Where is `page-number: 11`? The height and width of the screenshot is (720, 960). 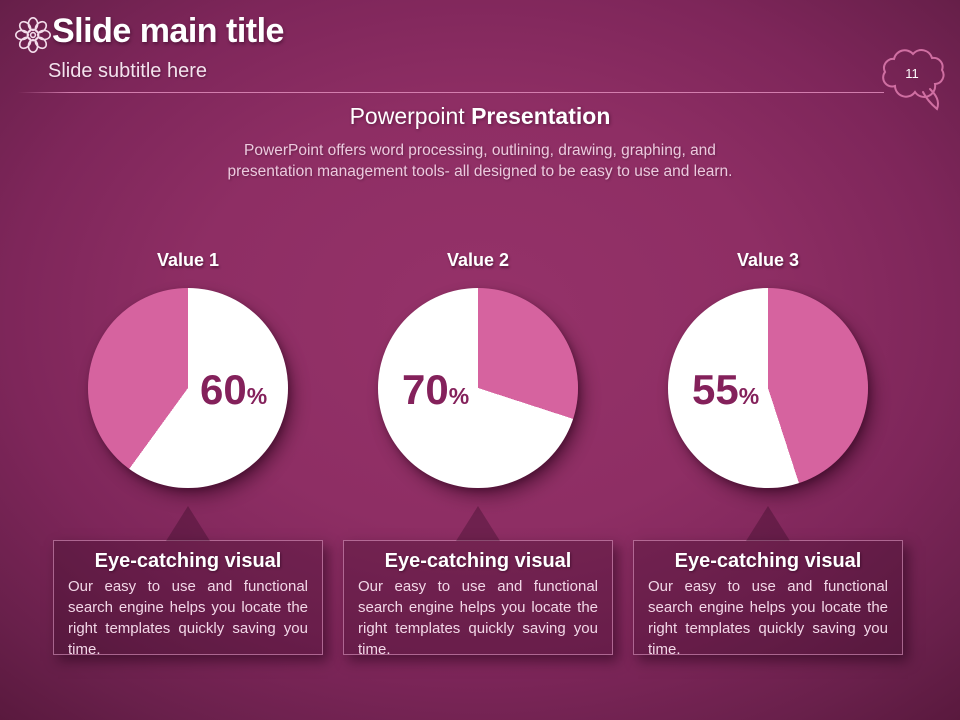 page-number: 11 is located at coordinates (912, 73).